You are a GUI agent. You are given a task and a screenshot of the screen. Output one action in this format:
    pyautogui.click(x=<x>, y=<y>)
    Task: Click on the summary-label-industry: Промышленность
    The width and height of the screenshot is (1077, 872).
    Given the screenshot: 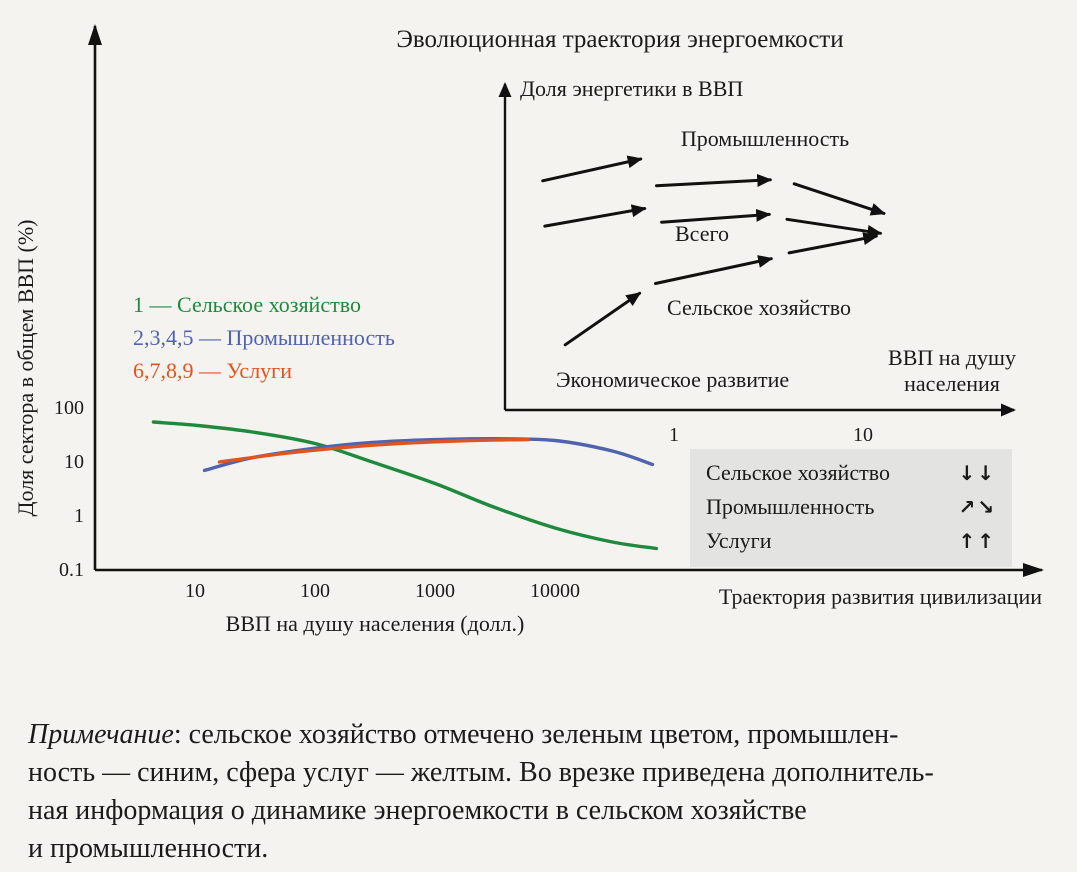 What is the action you would take?
    pyautogui.click(x=790, y=506)
    